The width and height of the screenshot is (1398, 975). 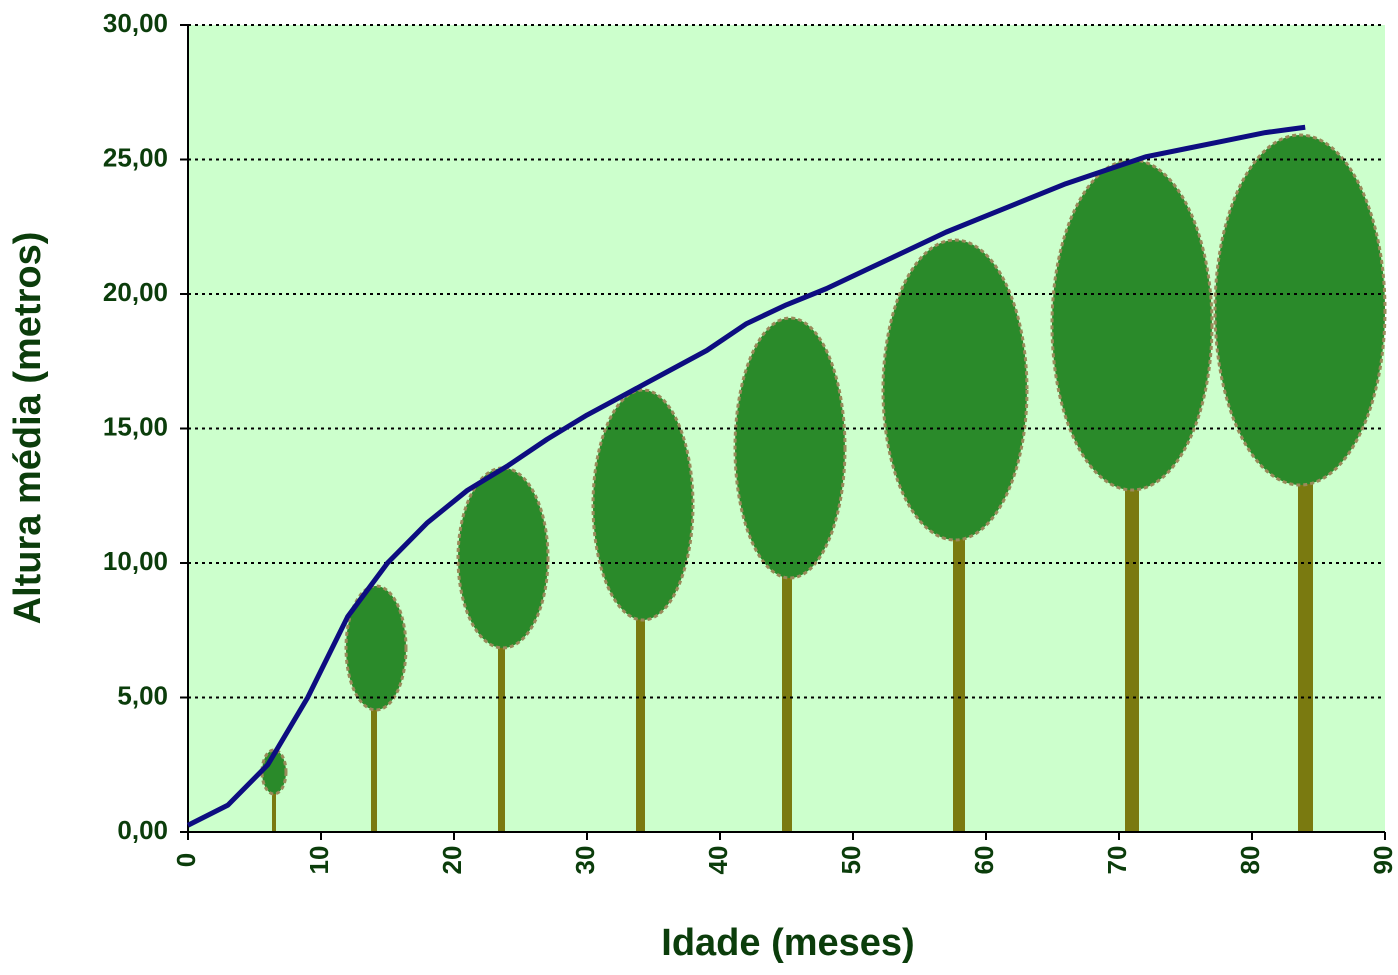 What do you see at coordinates (135, 292) in the screenshot?
I see `y-tick-label: 20,00` at bounding box center [135, 292].